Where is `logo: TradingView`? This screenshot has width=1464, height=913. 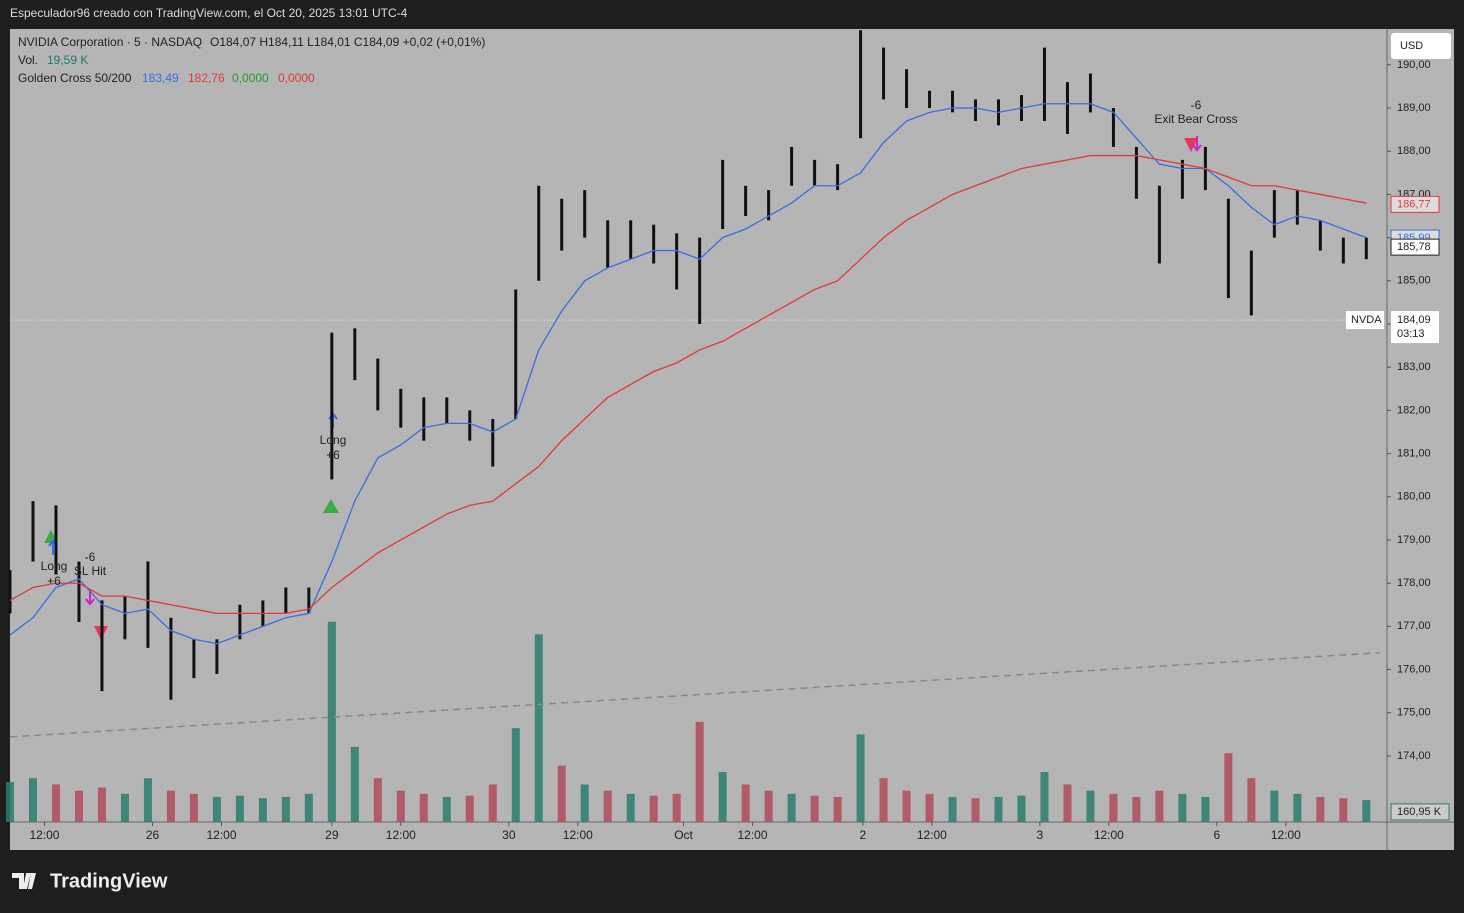 logo: TradingView is located at coordinates (109, 881).